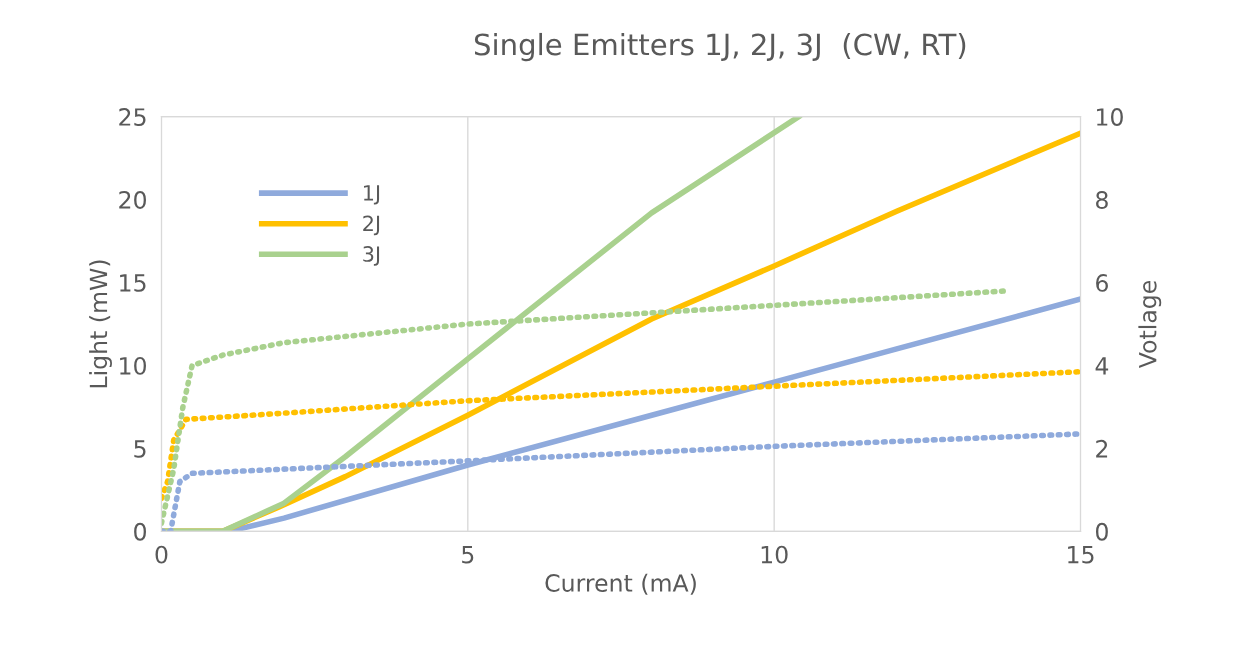 This screenshot has width=1242, height=648. Describe the element at coordinates (1081, 554) in the screenshot. I see `x-tick-label: 15` at that location.